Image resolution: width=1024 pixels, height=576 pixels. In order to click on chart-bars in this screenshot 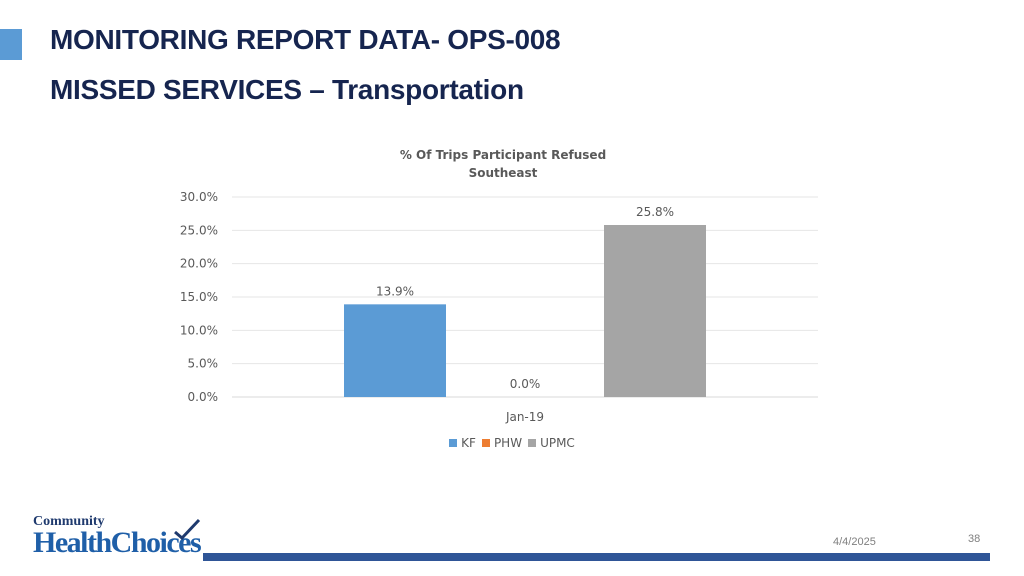, I will do `click(525, 311)`.